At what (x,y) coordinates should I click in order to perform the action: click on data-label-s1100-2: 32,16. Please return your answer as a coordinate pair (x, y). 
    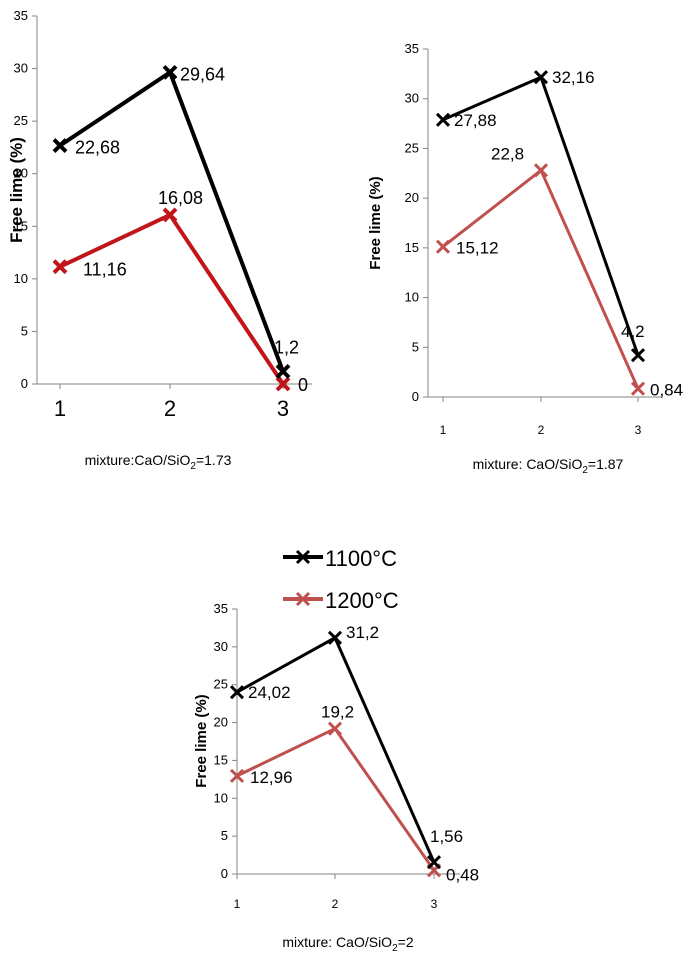
    Looking at the image, I should click on (573, 77).